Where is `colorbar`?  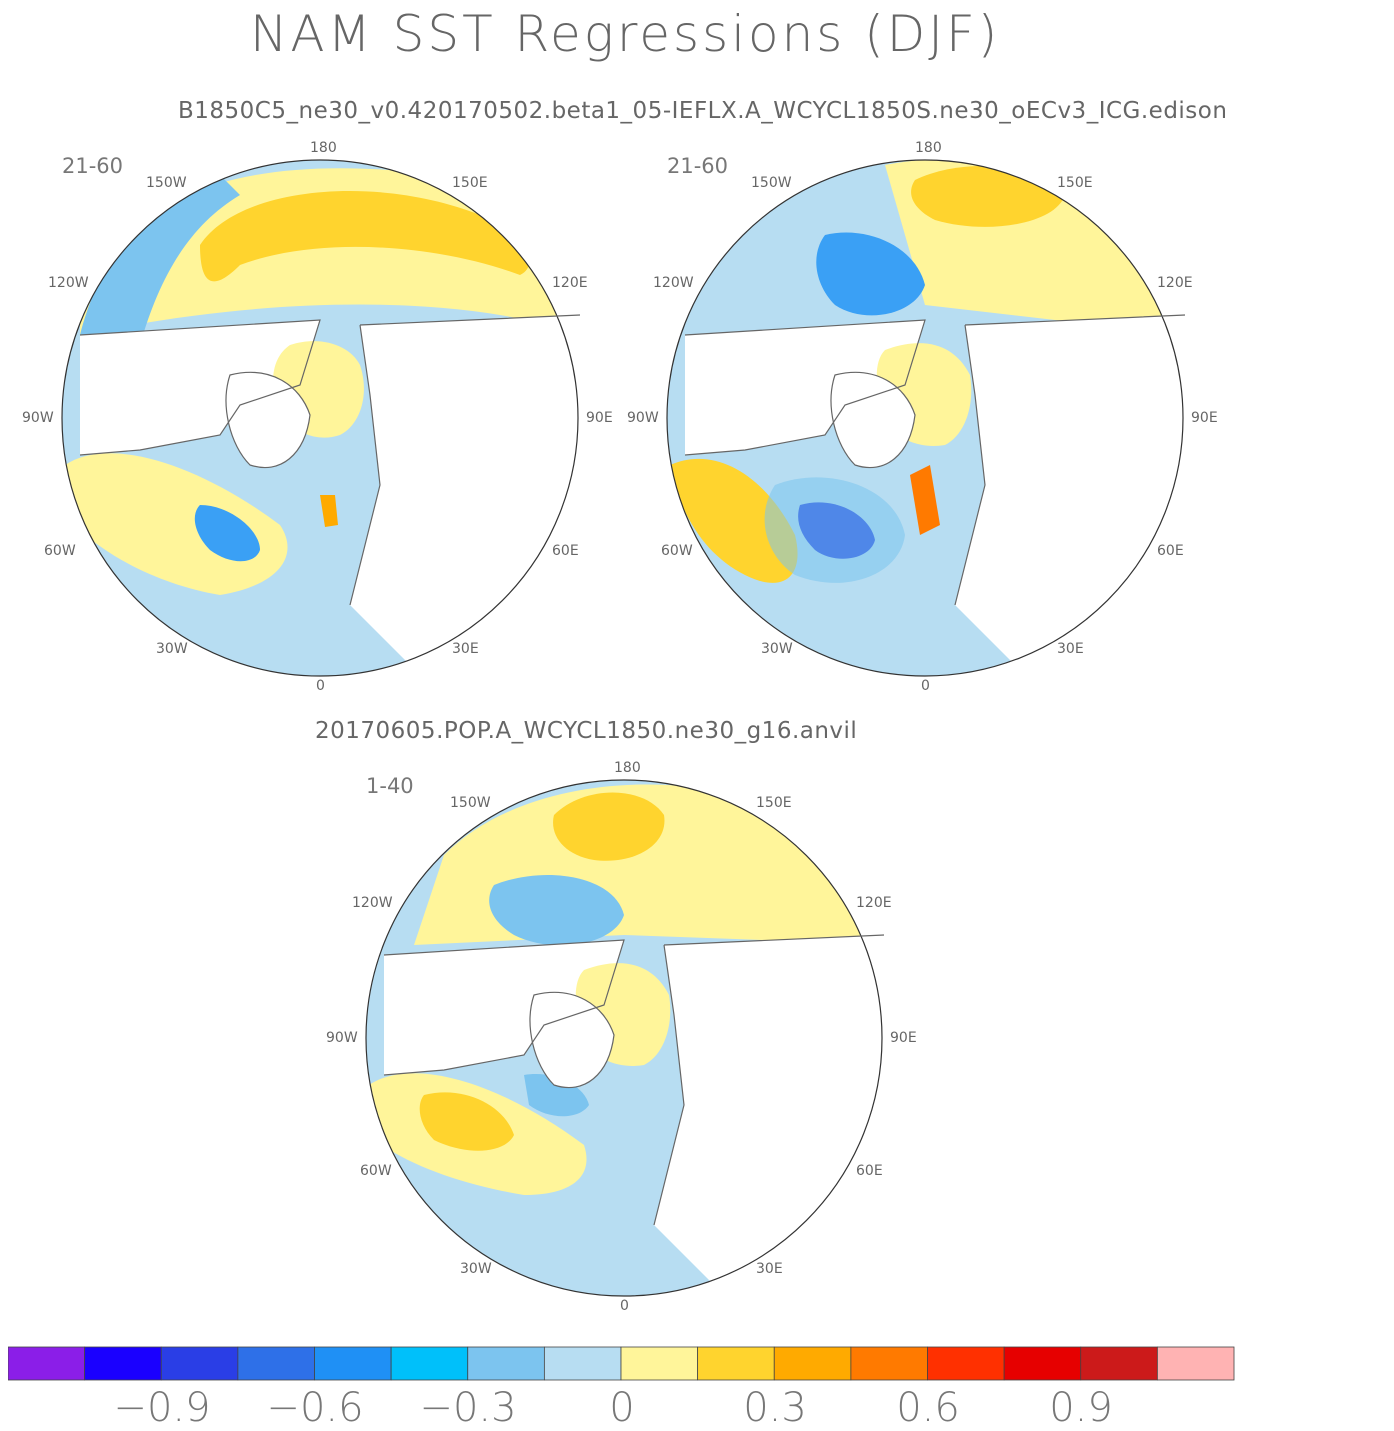
colorbar is located at coordinates (621, 1363).